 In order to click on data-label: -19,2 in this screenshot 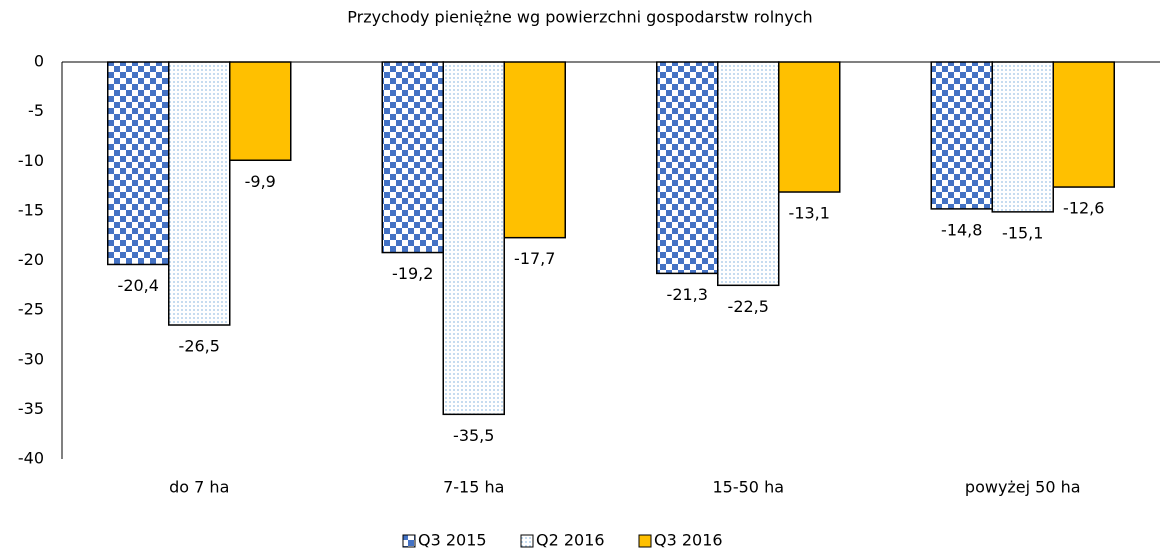, I will do `click(412, 273)`.